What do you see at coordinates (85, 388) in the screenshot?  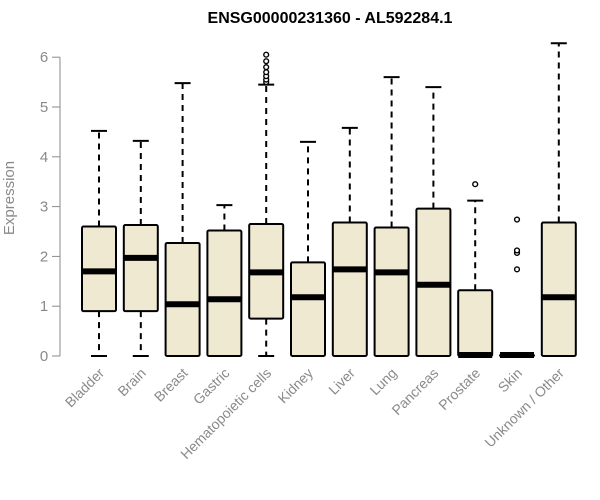 I see `x-tick-label: Bladder` at bounding box center [85, 388].